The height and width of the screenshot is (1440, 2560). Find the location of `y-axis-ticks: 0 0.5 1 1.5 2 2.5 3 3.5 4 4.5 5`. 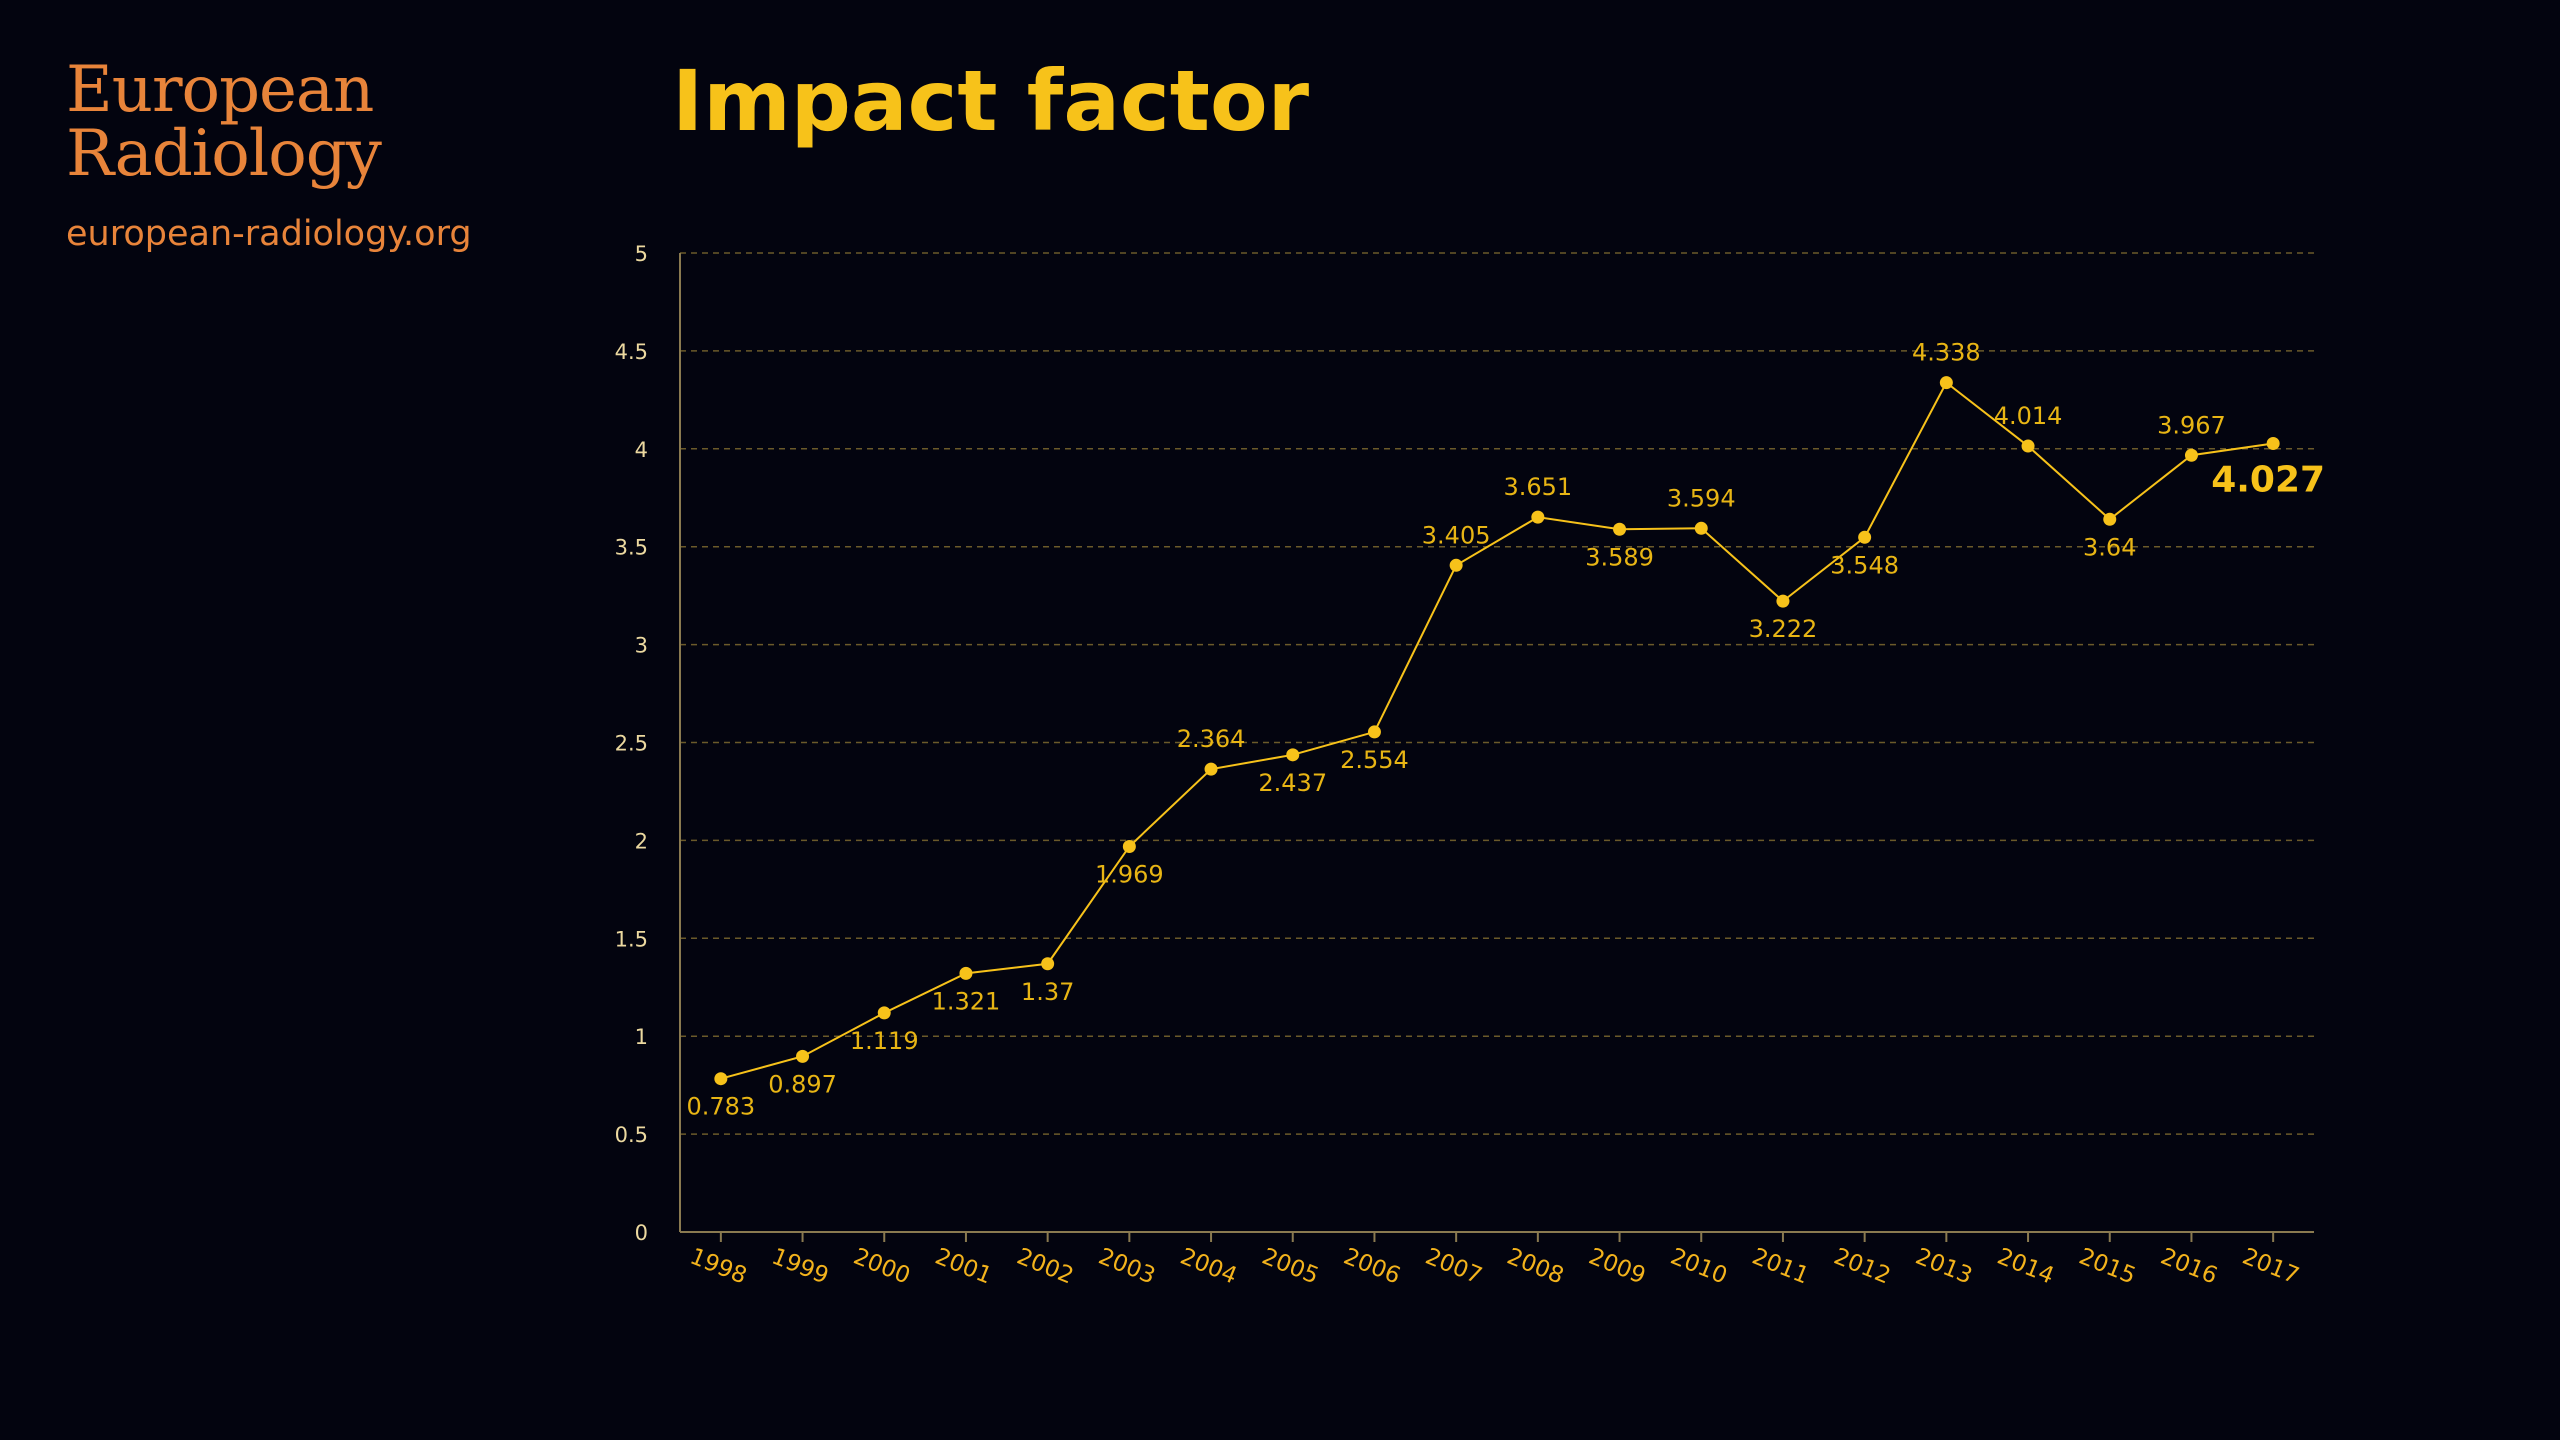

y-axis-ticks: 0 0.5 1 1.5 2 2.5 3 3.5 4 4.5 5 is located at coordinates (631, 743).